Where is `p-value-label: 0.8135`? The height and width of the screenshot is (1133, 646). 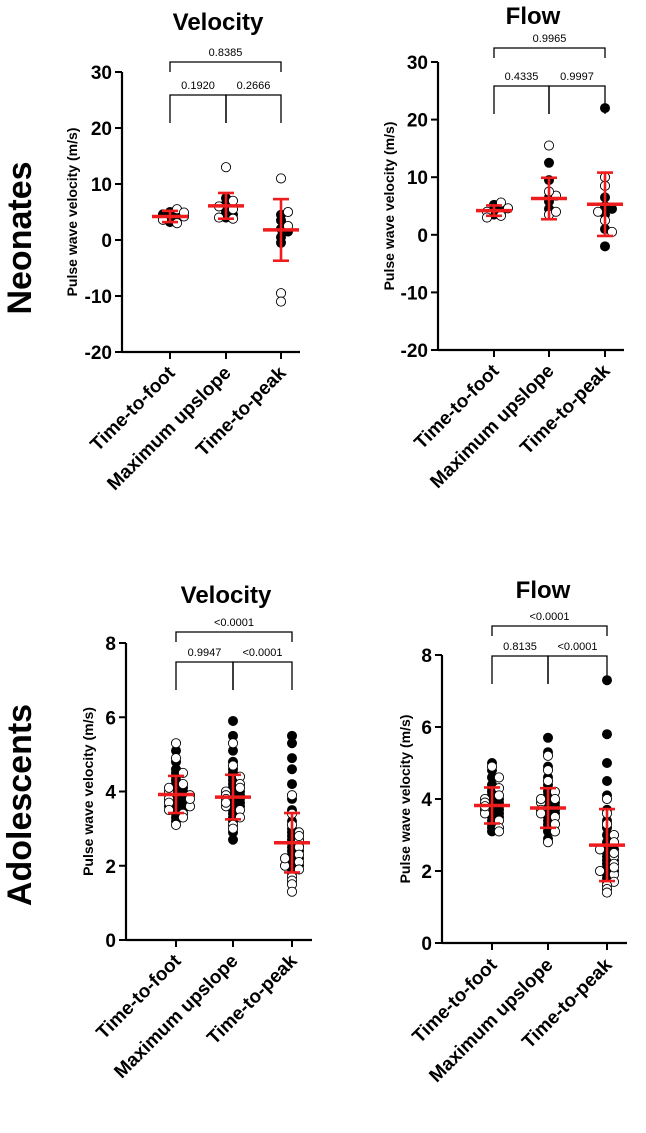 p-value-label: 0.8135 is located at coordinates (520, 647).